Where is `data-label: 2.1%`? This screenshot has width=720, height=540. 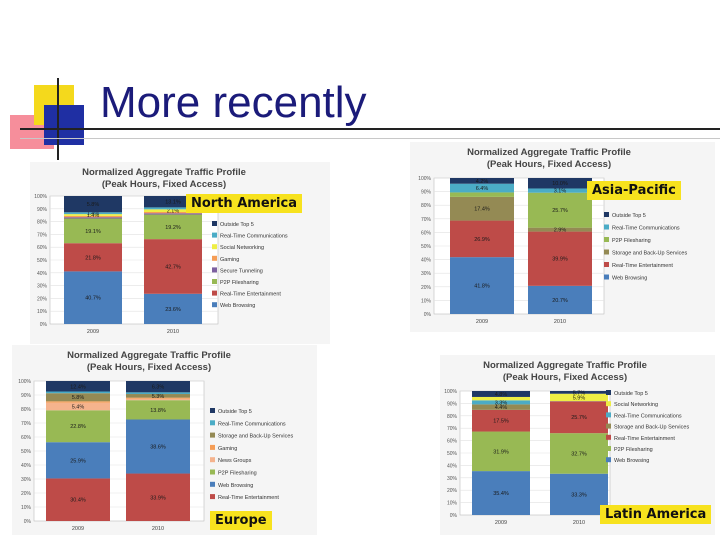 data-label: 2.1% is located at coordinates (173, 212).